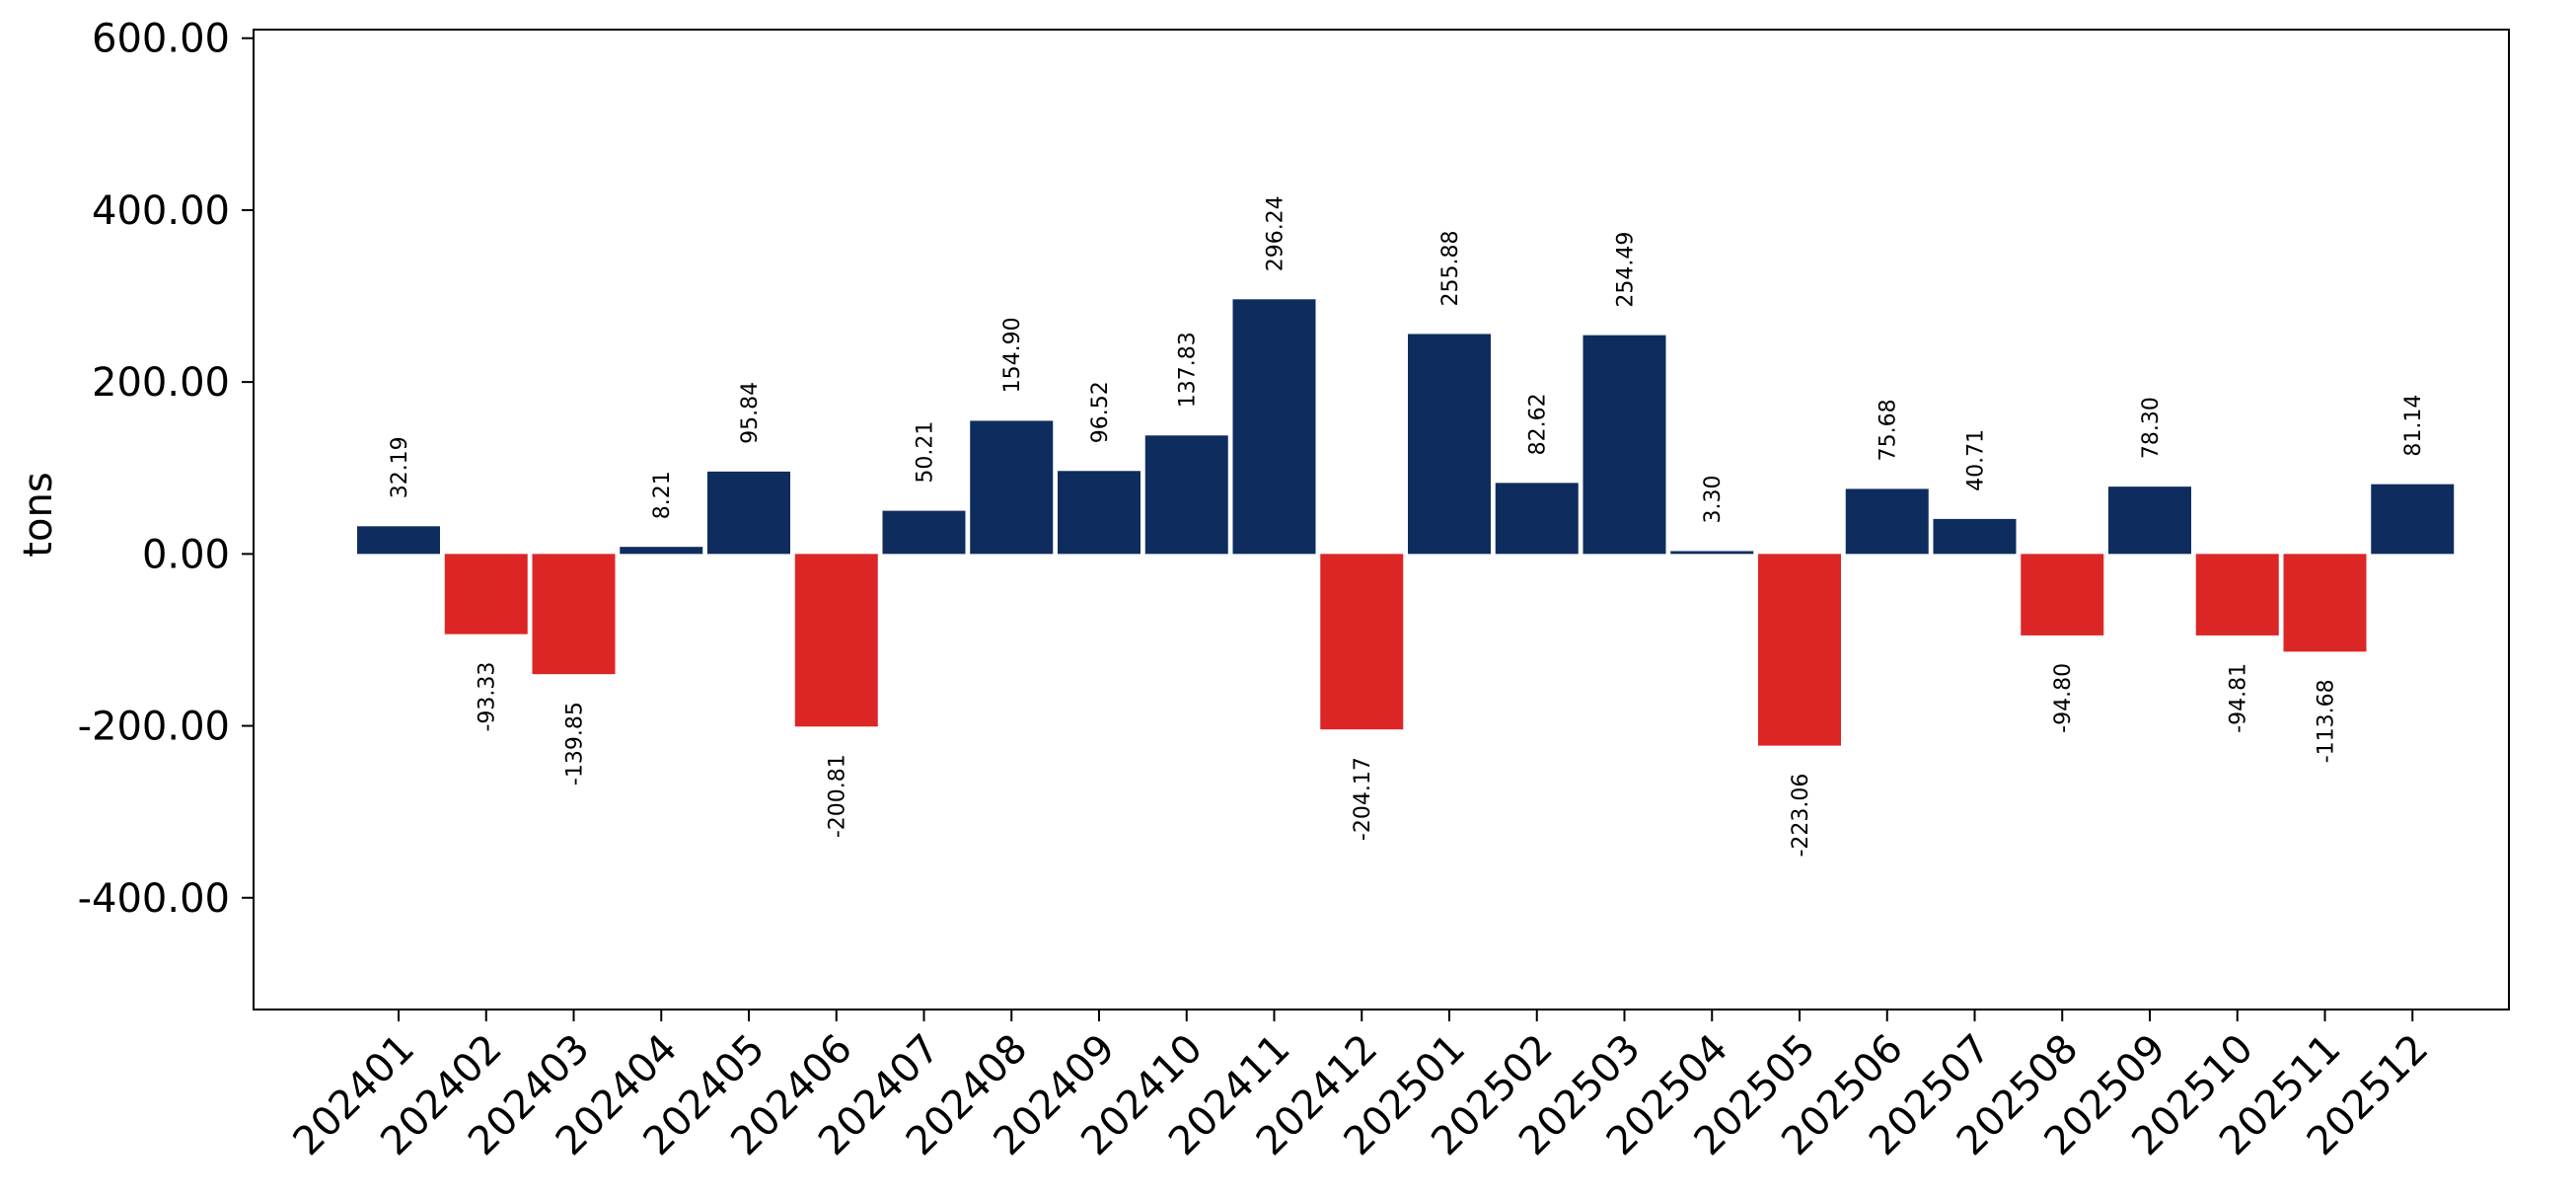  Describe the element at coordinates (1889, 430) in the screenshot. I see `bar-value-label: 75.68` at that location.